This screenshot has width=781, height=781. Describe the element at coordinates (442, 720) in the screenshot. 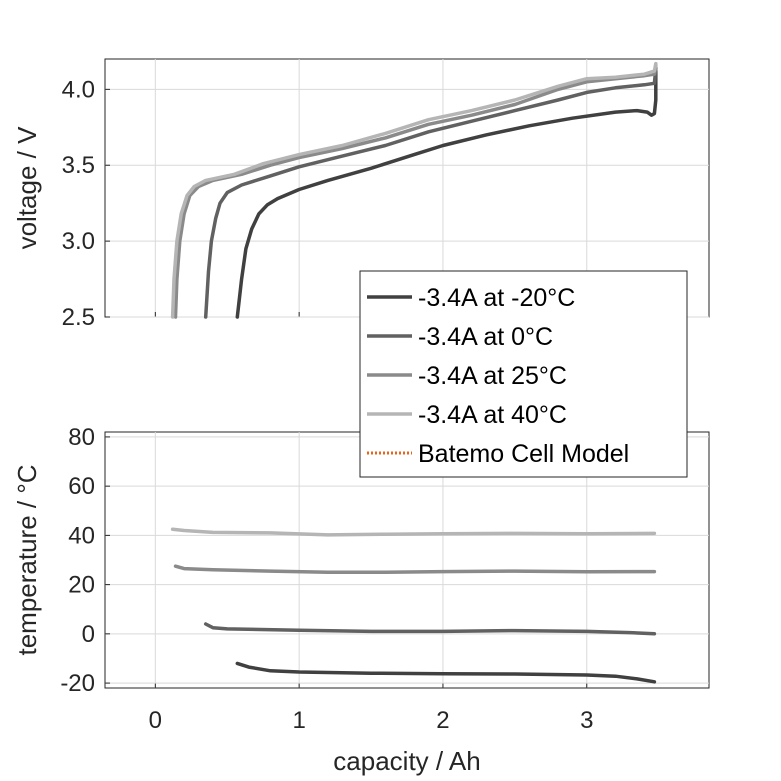

I see `temperature-x-tick-label-2: 2` at that location.